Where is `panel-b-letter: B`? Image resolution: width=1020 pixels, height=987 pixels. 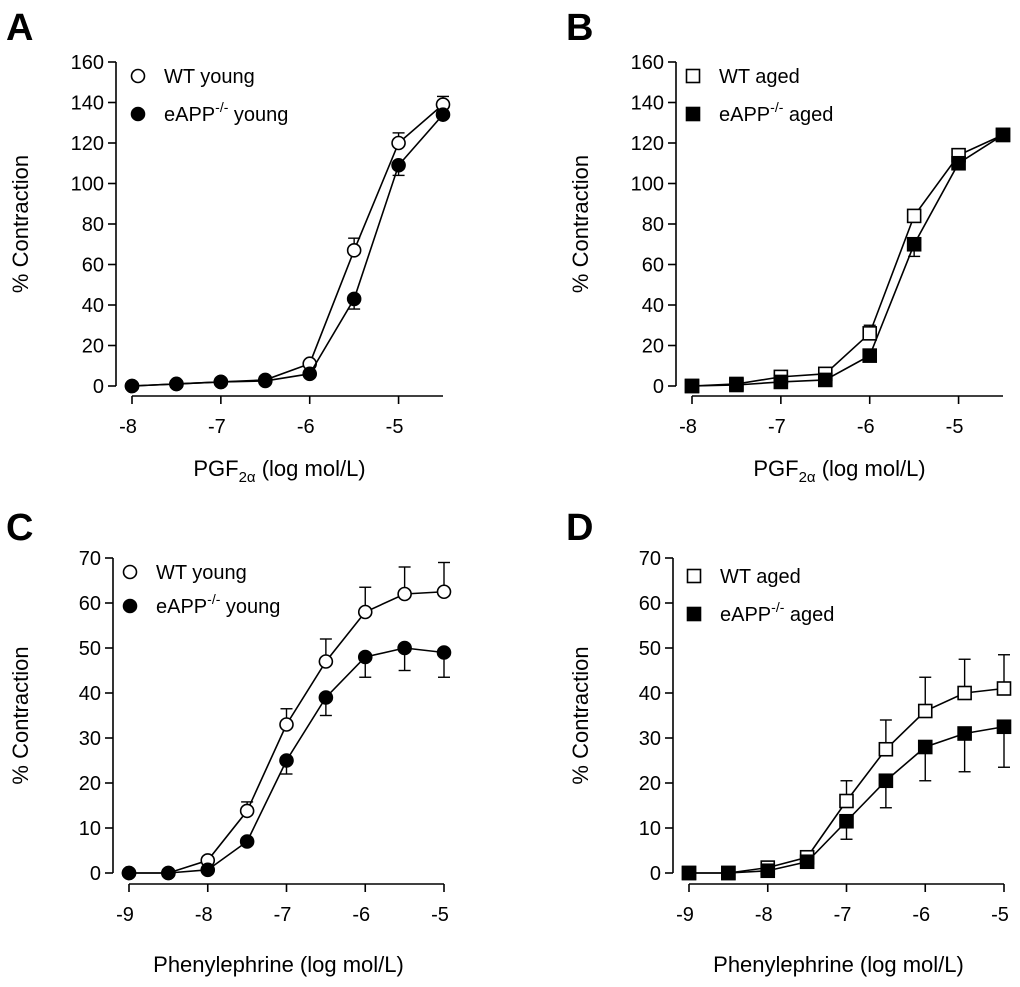 panel-b-letter: B is located at coordinates (579, 28).